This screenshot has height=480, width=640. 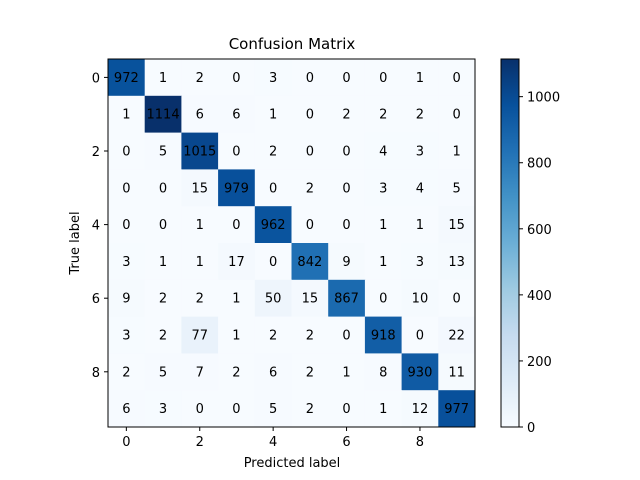 What do you see at coordinates (420, 372) in the screenshot?
I see `heatmap-cell-label: 930` at bounding box center [420, 372].